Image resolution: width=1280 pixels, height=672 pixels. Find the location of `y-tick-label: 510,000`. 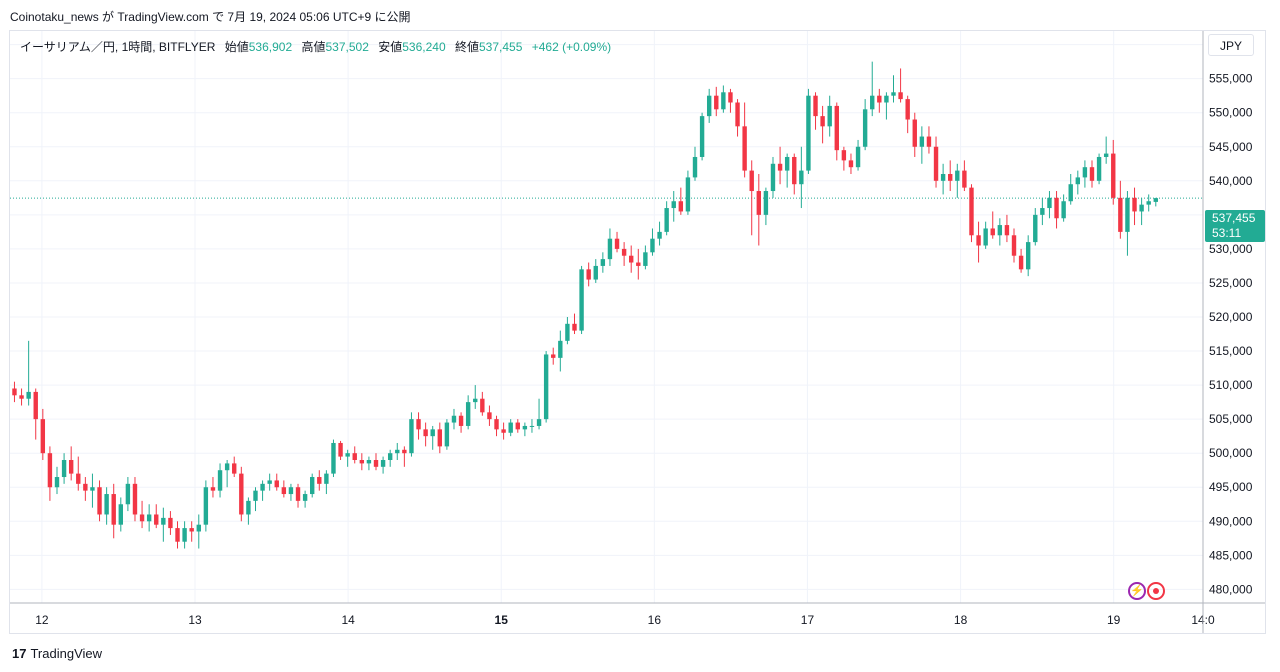

y-tick-label: 510,000 is located at coordinates (1231, 385).